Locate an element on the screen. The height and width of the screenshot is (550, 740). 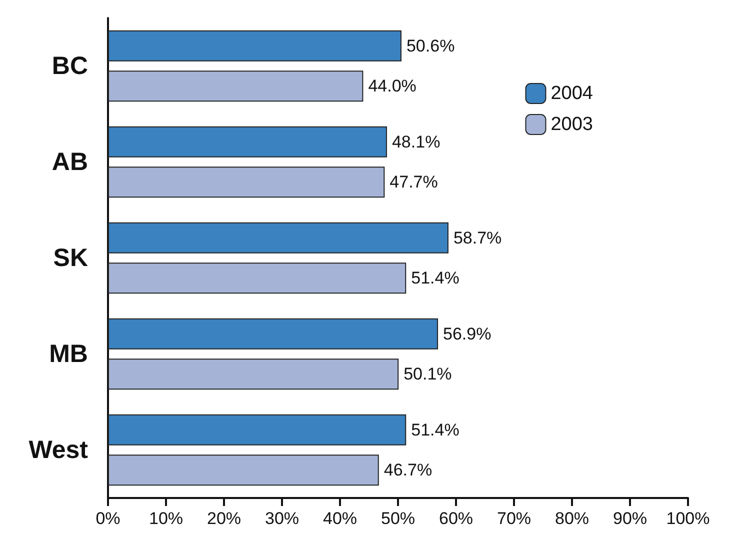
x-tick-label: 60% is located at coordinates (456, 518).